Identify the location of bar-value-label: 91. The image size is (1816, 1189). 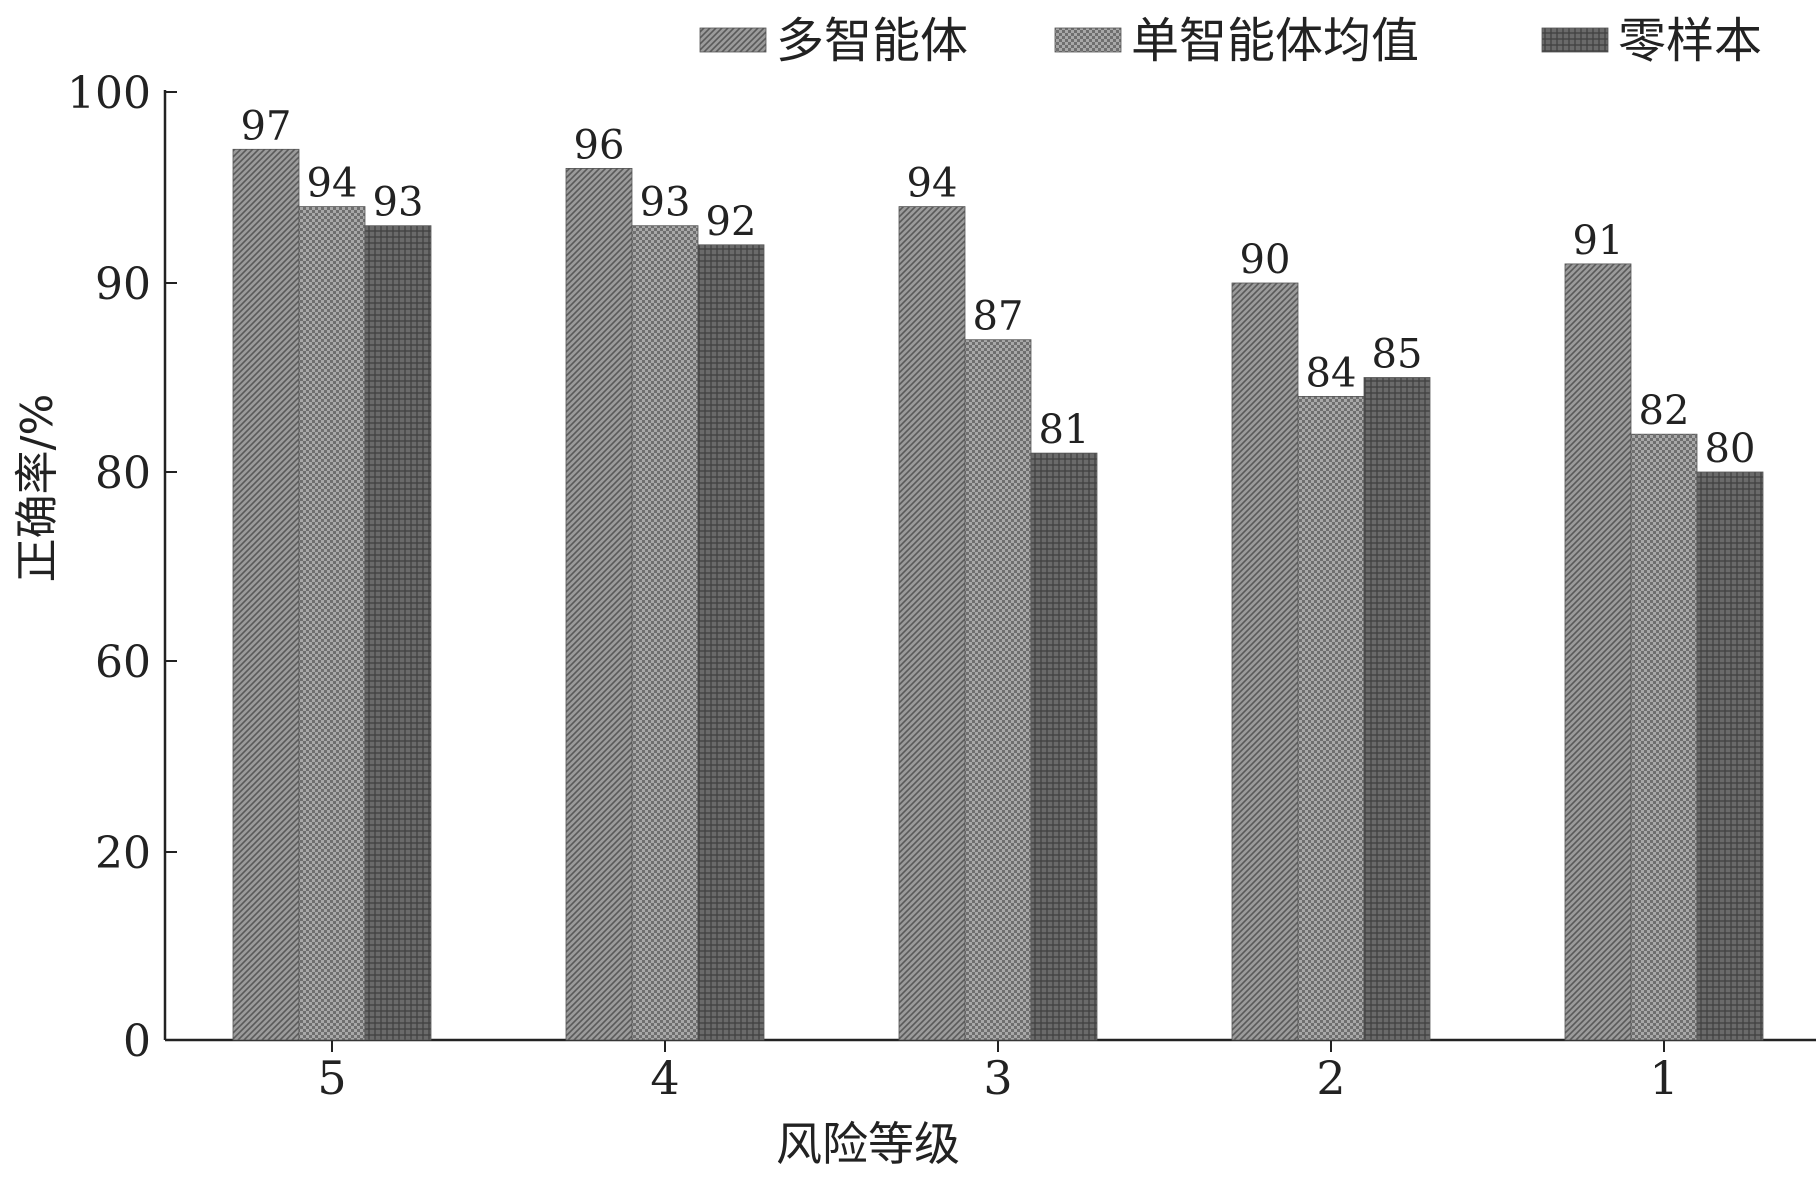
(1598, 241).